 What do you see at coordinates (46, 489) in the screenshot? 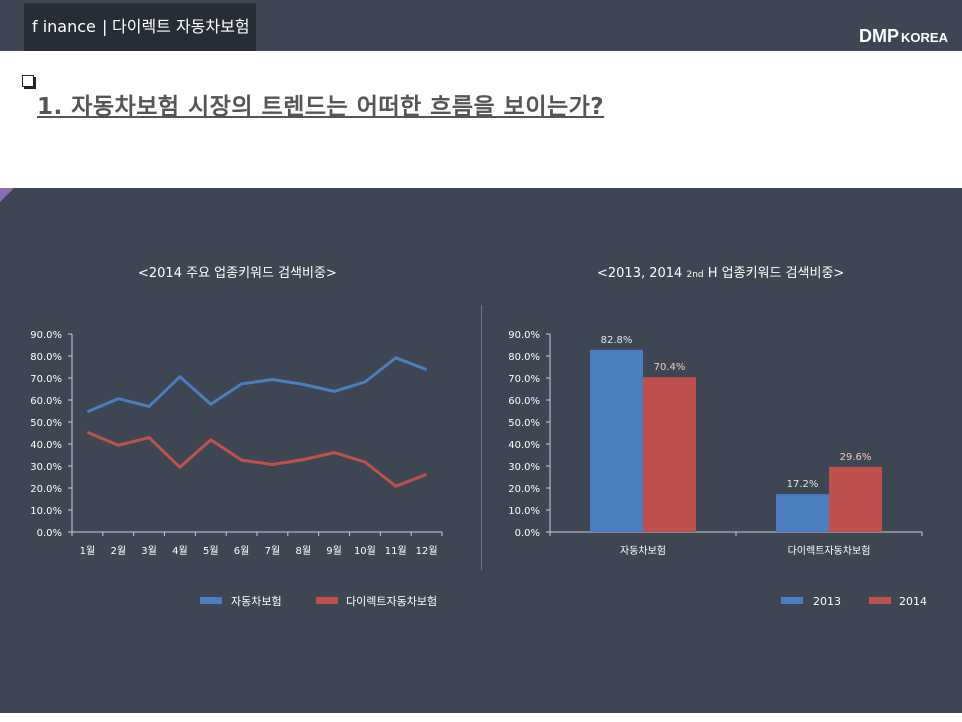
I see `line-chart-y-tick-label: 20.0%` at bounding box center [46, 489].